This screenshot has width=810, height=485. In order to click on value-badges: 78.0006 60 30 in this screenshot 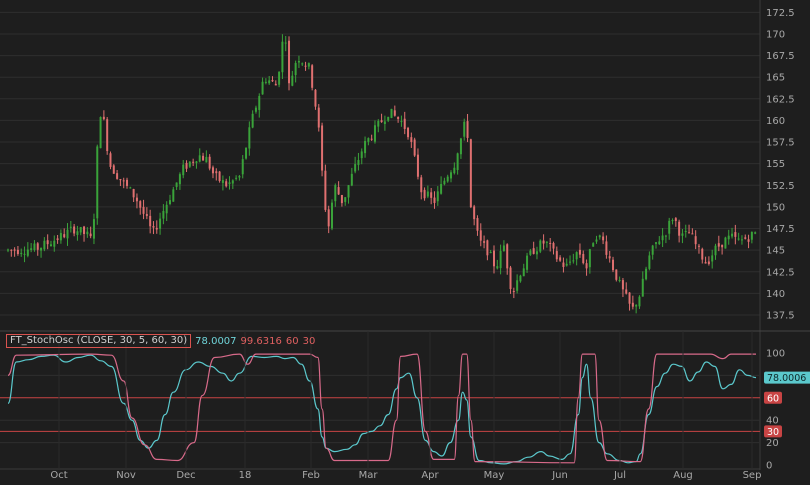, I will do `click(787, 404)`.